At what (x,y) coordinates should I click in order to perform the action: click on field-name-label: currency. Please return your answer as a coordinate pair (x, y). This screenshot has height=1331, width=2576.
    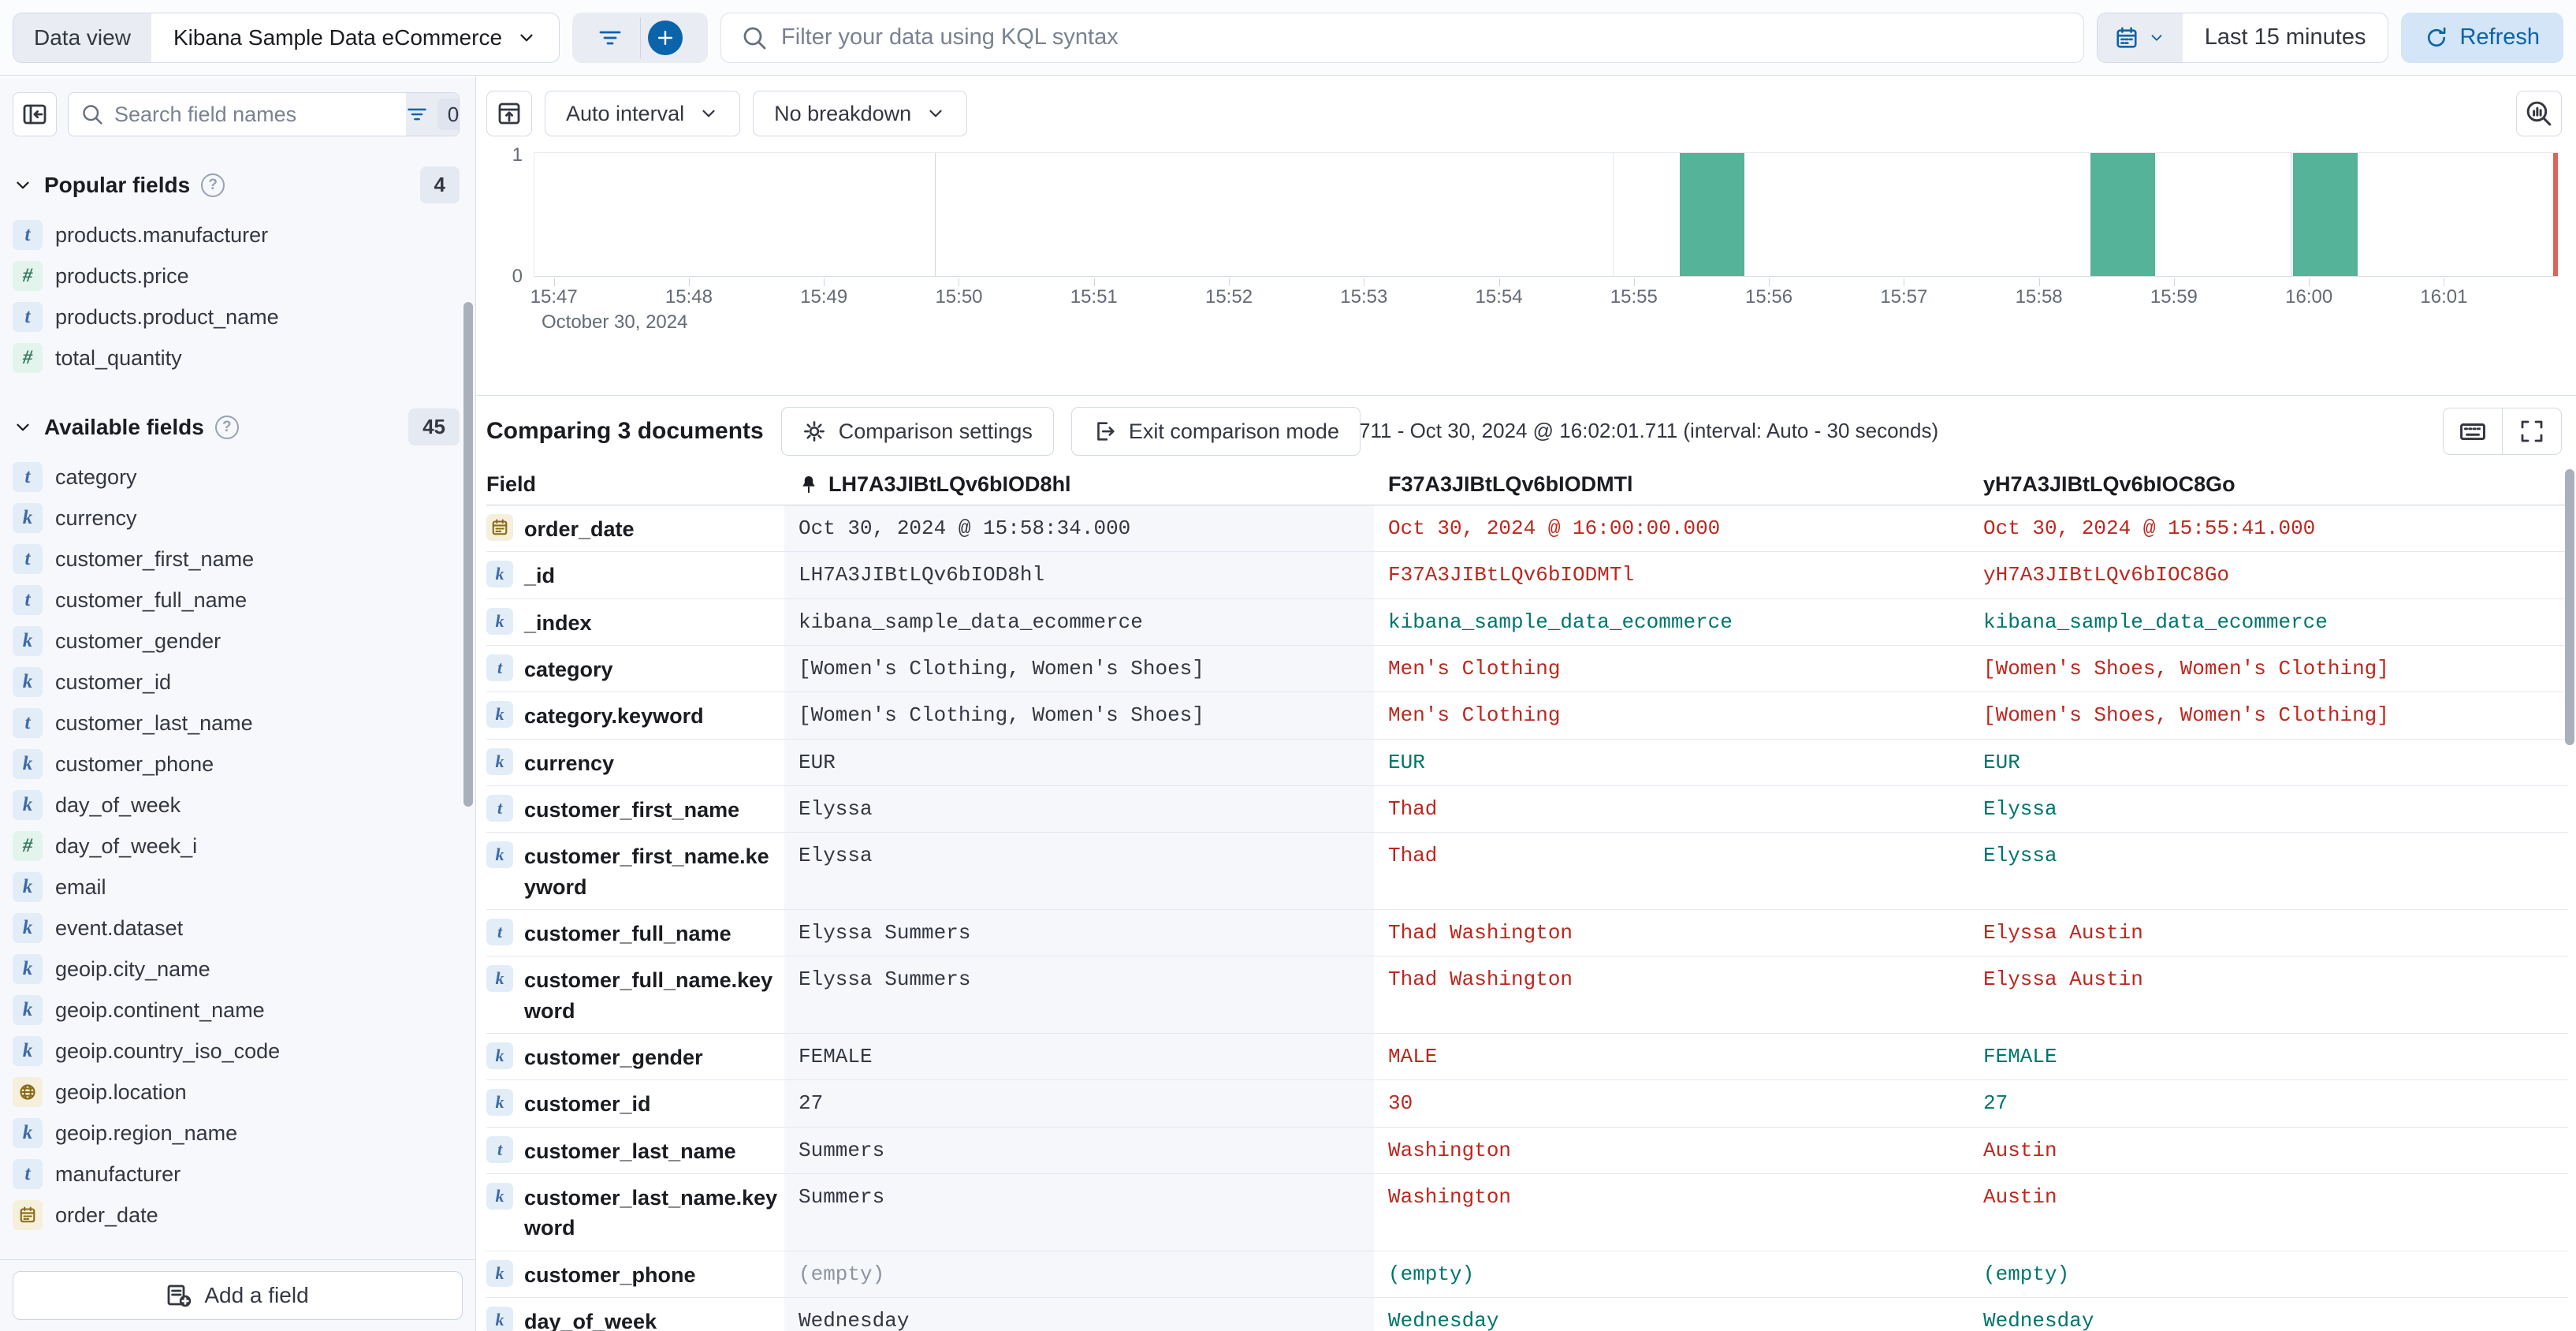
    Looking at the image, I should click on (569, 763).